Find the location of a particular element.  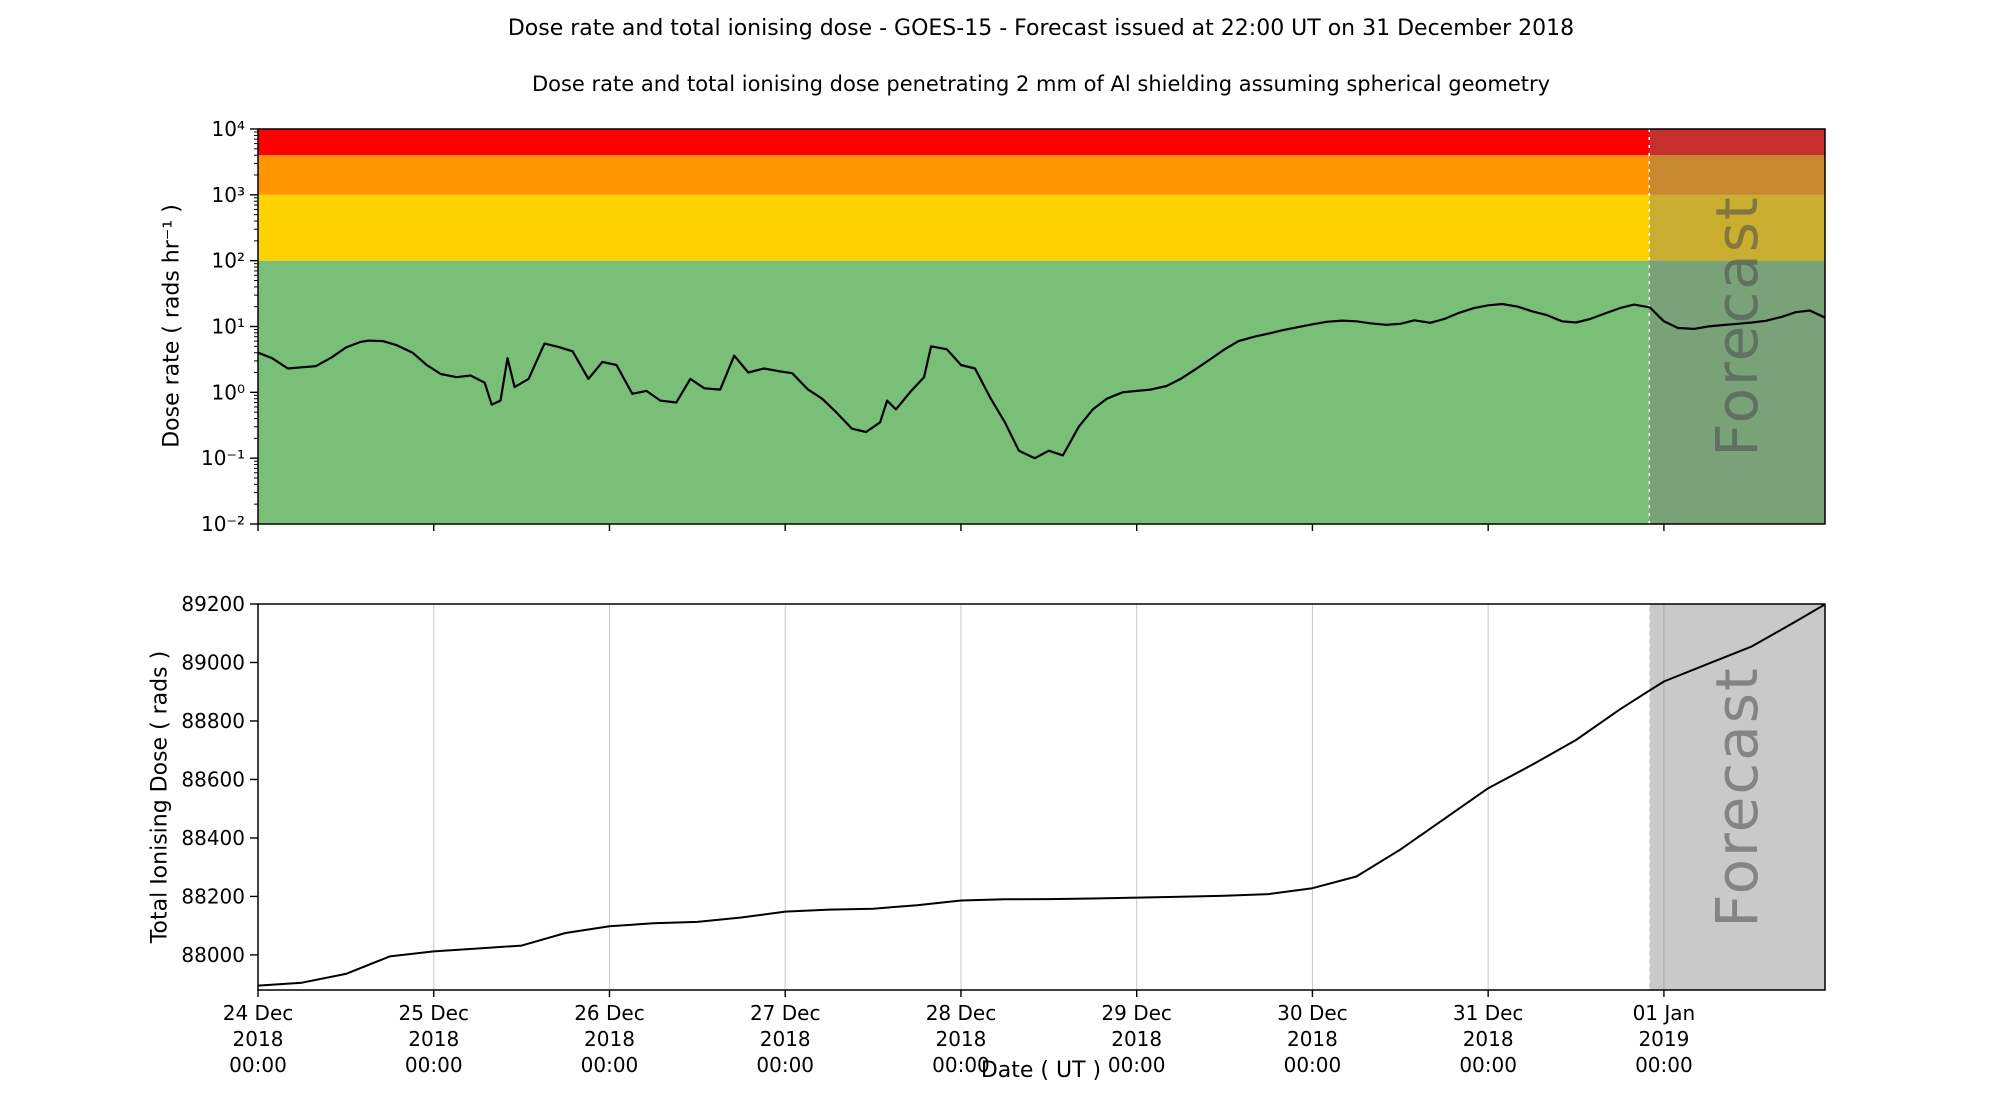

svg-text: 88800 is located at coordinates (213, 721).